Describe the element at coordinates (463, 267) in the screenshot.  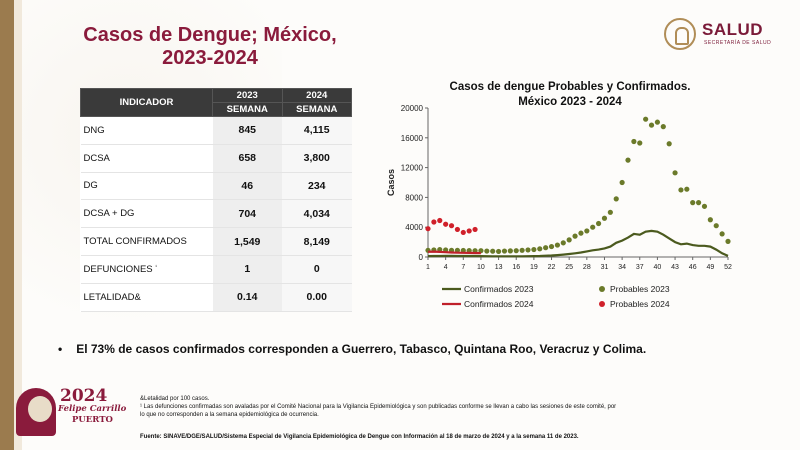
I see `x-tick-label: 7` at that location.